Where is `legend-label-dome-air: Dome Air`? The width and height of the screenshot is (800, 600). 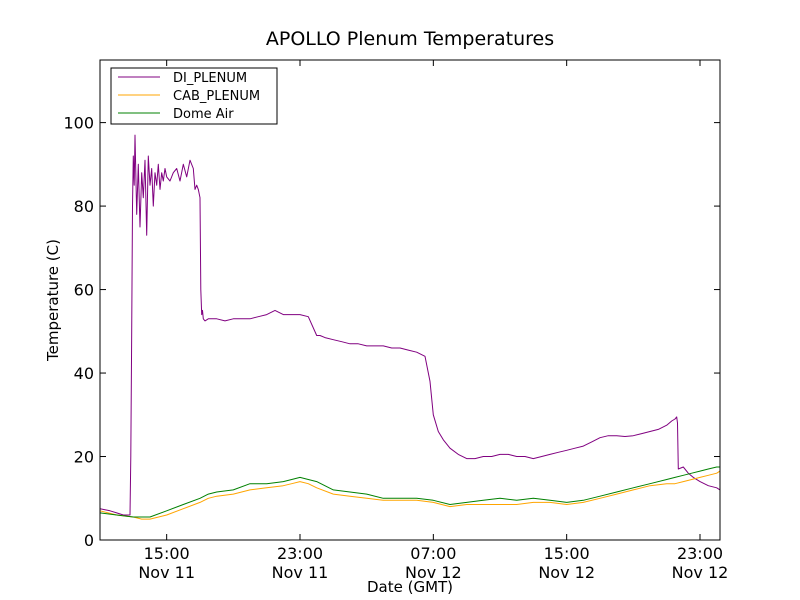 legend-label-dome-air: Dome Air is located at coordinates (203, 114).